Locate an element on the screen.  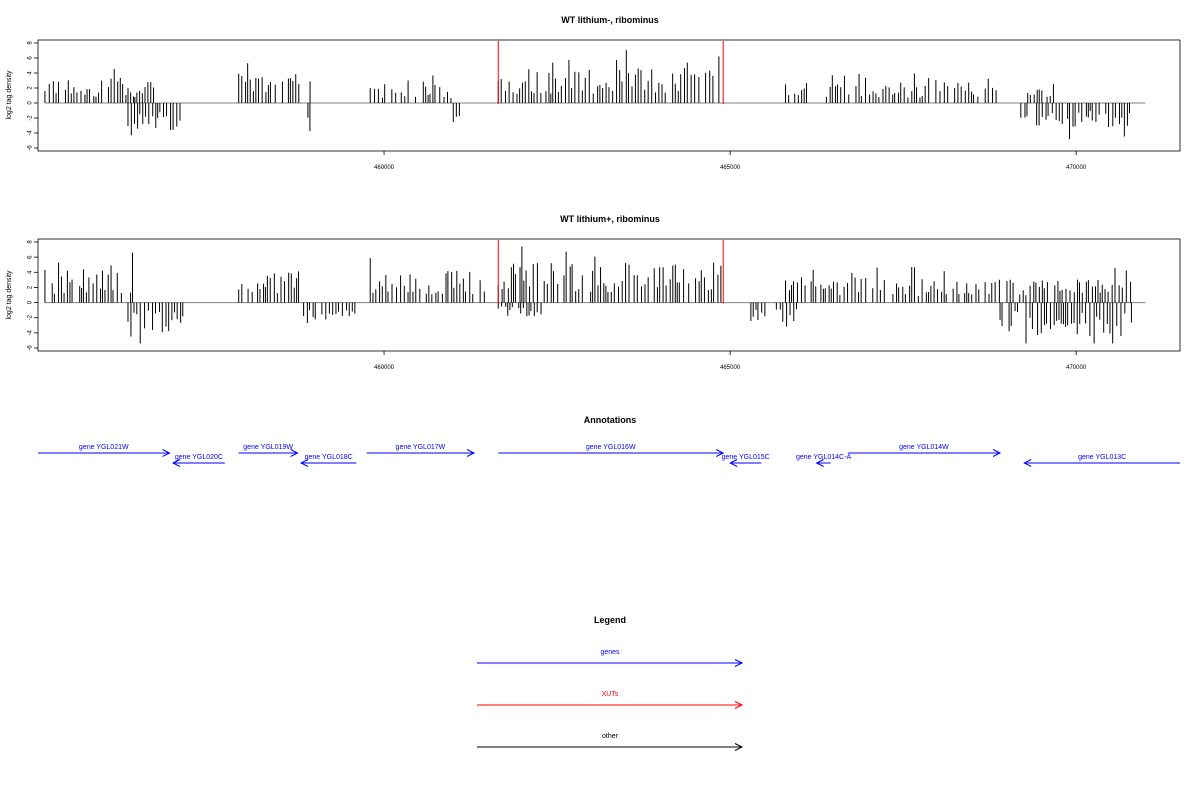
gene-label: gene YGL019W is located at coordinates (268, 447).